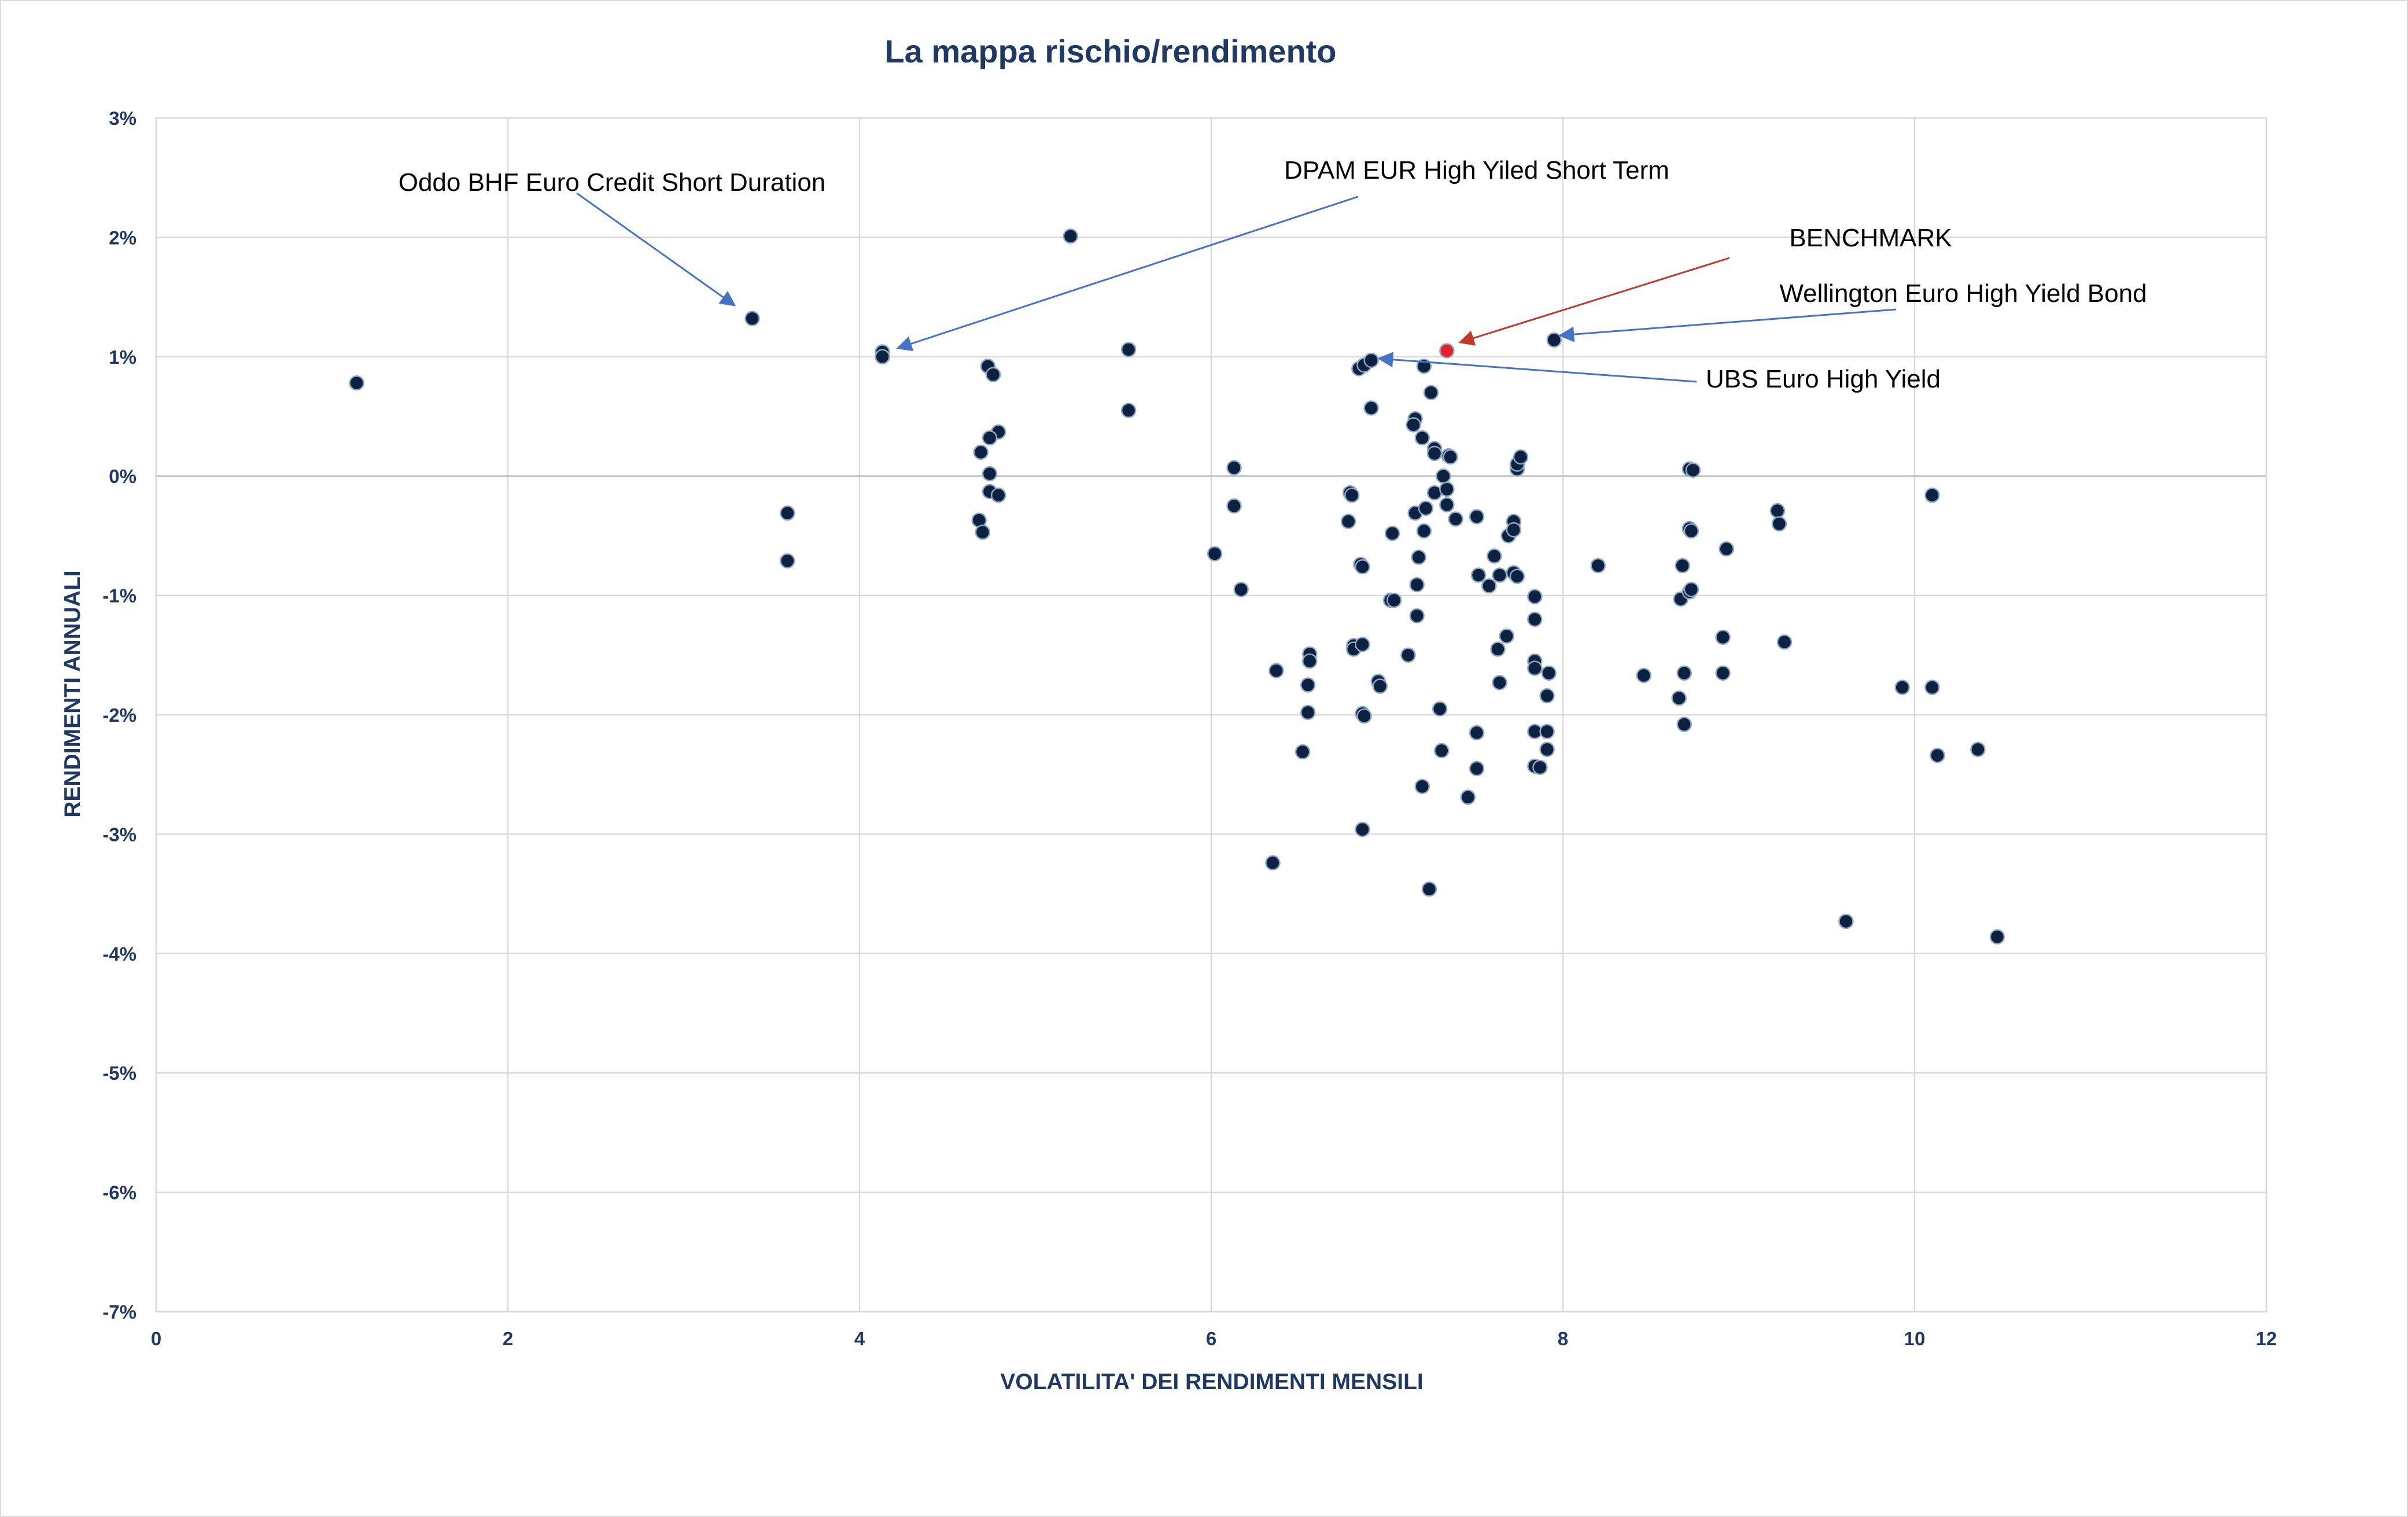  What do you see at coordinates (2266, 1338) in the screenshot?
I see `x-tick-label: 12` at bounding box center [2266, 1338].